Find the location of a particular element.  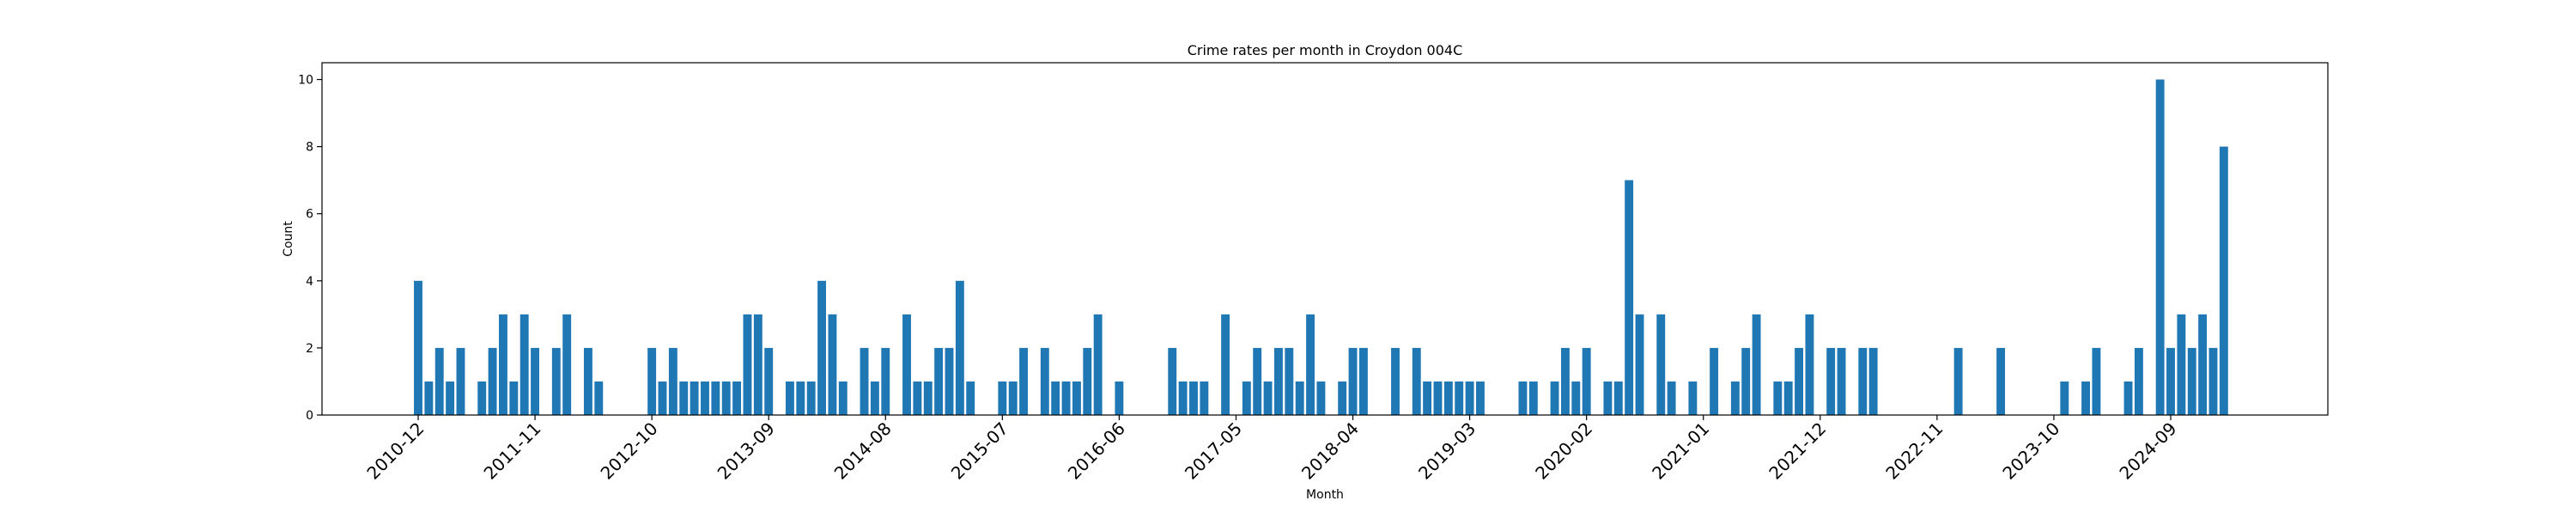

x-tick-label: 2020-02 is located at coordinates (1564, 451).